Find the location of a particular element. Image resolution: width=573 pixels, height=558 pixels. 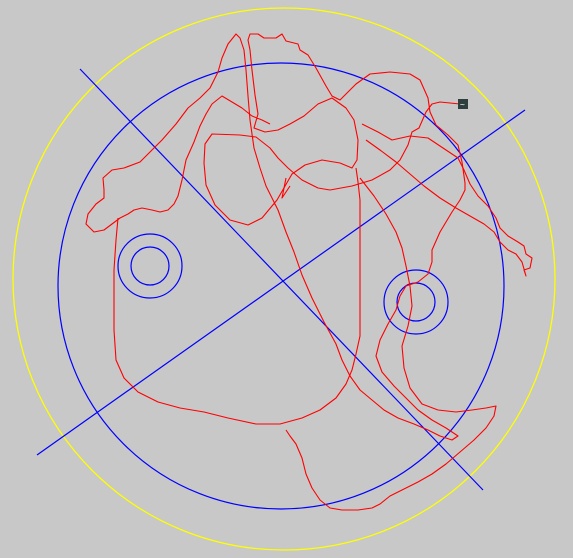

right-target-outer-ring is located at coordinates (416, 302).